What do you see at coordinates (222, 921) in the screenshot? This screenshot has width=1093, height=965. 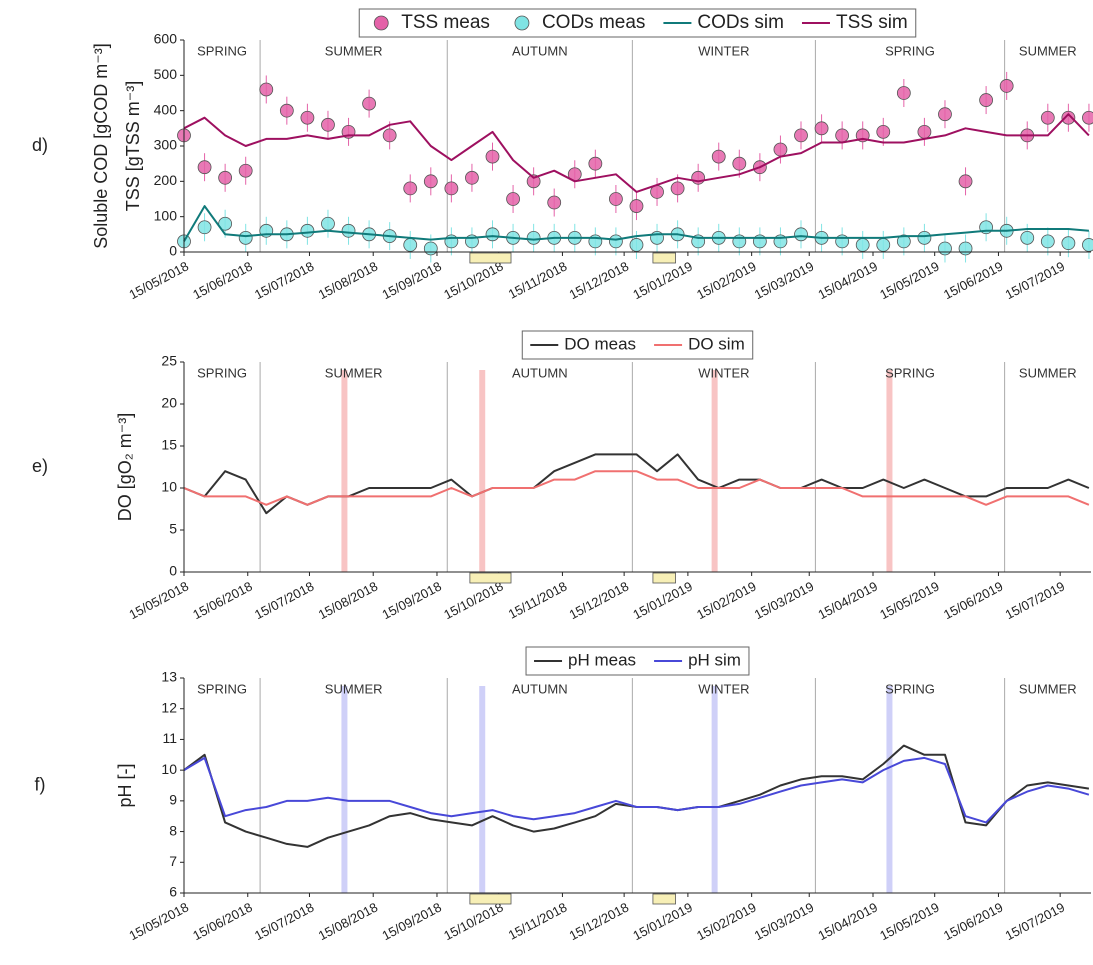 I see `x-tick-label: 15/06/2018` at bounding box center [222, 921].